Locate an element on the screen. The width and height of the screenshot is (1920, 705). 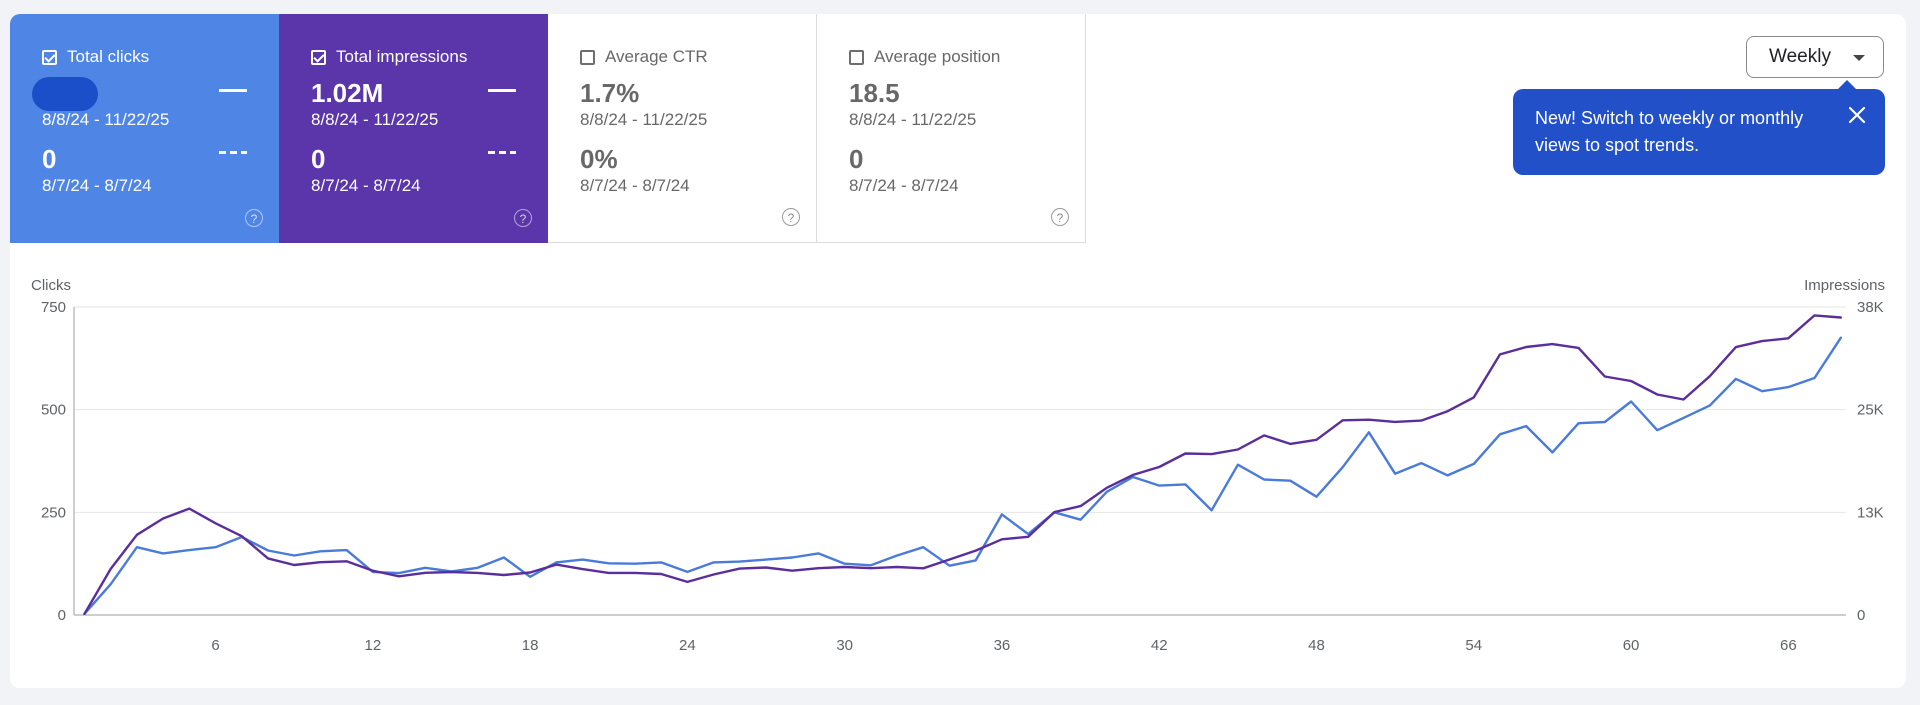
y2-tick-label: 38K is located at coordinates (1870, 307).